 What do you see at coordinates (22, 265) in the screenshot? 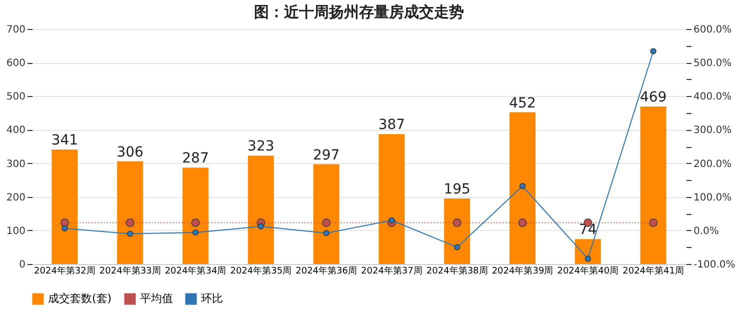
I see `y-tick-label: 0` at bounding box center [22, 265].